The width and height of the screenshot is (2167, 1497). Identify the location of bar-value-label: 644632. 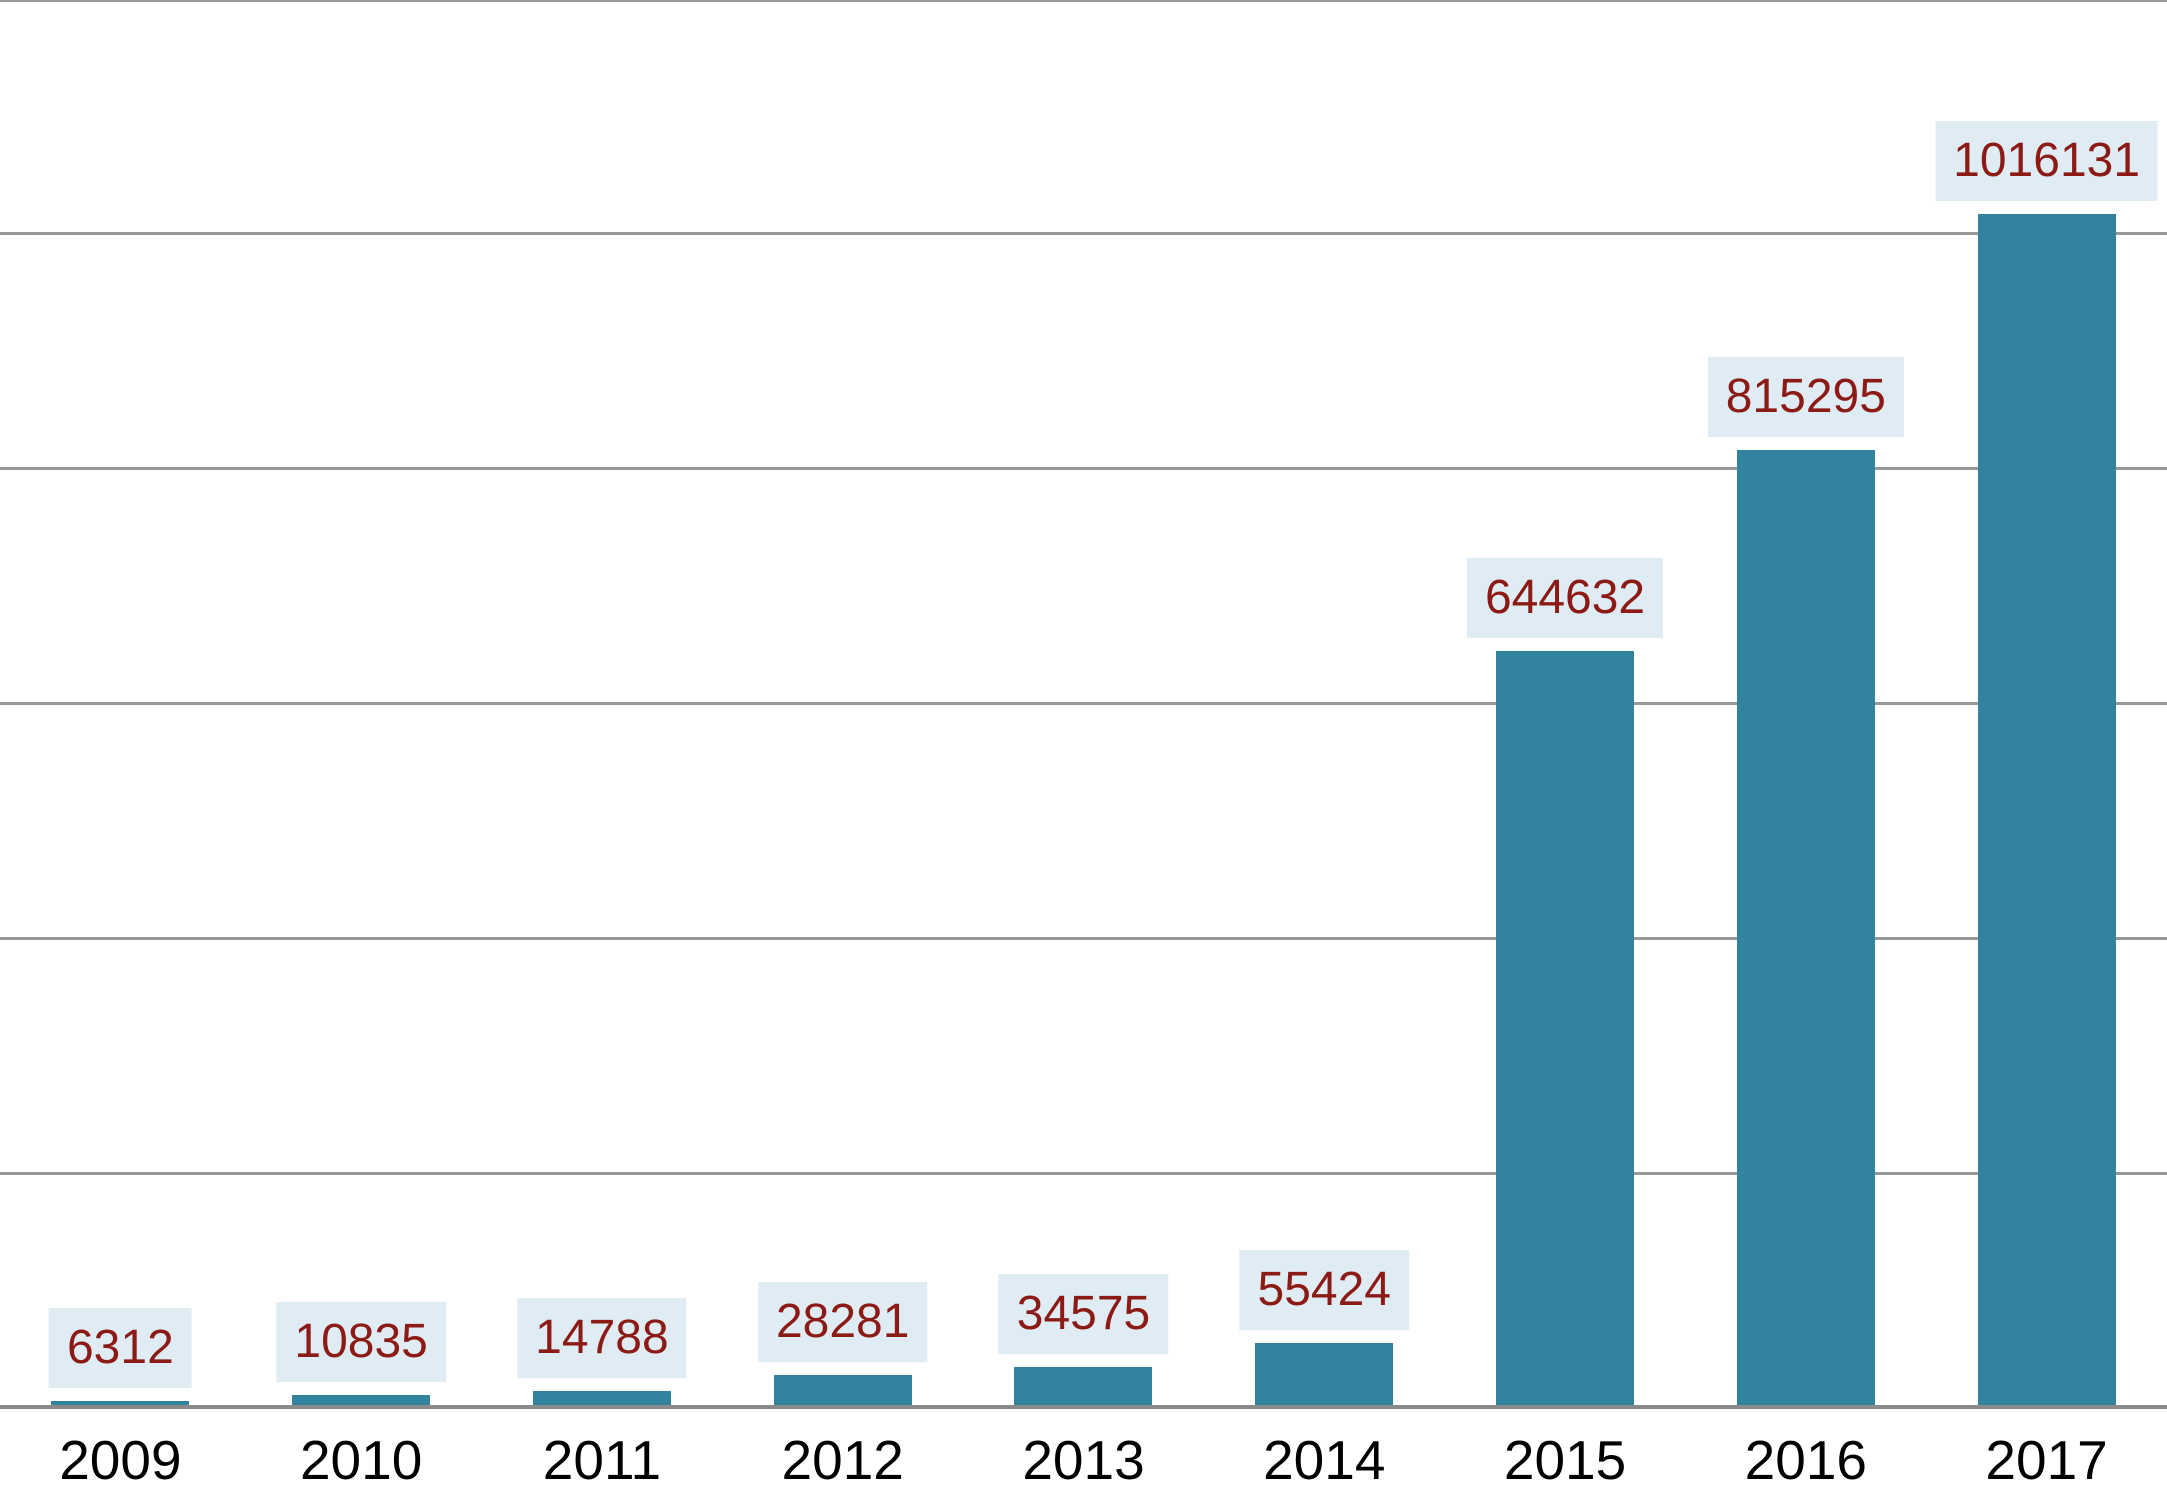
(1565, 598).